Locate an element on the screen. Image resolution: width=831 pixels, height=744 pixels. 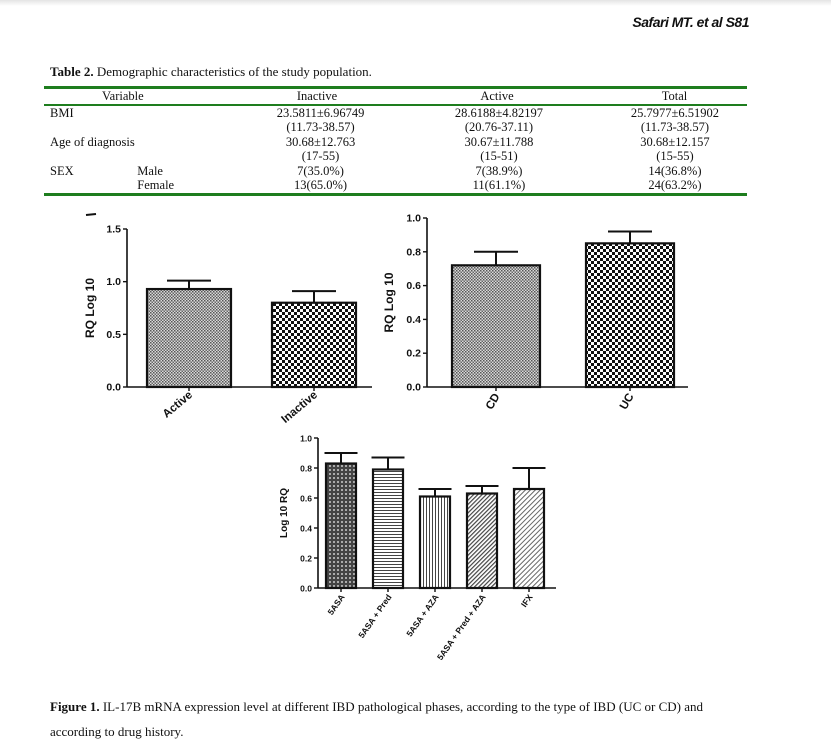
bar-5asa is located at coordinates (341, 526).